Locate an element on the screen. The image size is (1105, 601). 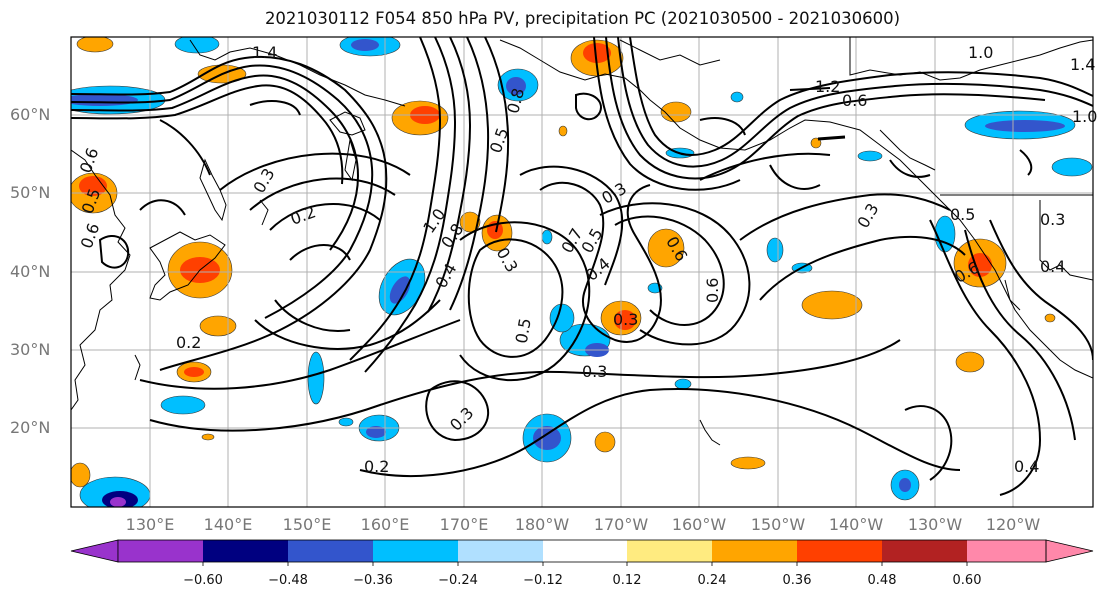
colorbar-tick-label: 0.60 is located at coordinates (967, 580).